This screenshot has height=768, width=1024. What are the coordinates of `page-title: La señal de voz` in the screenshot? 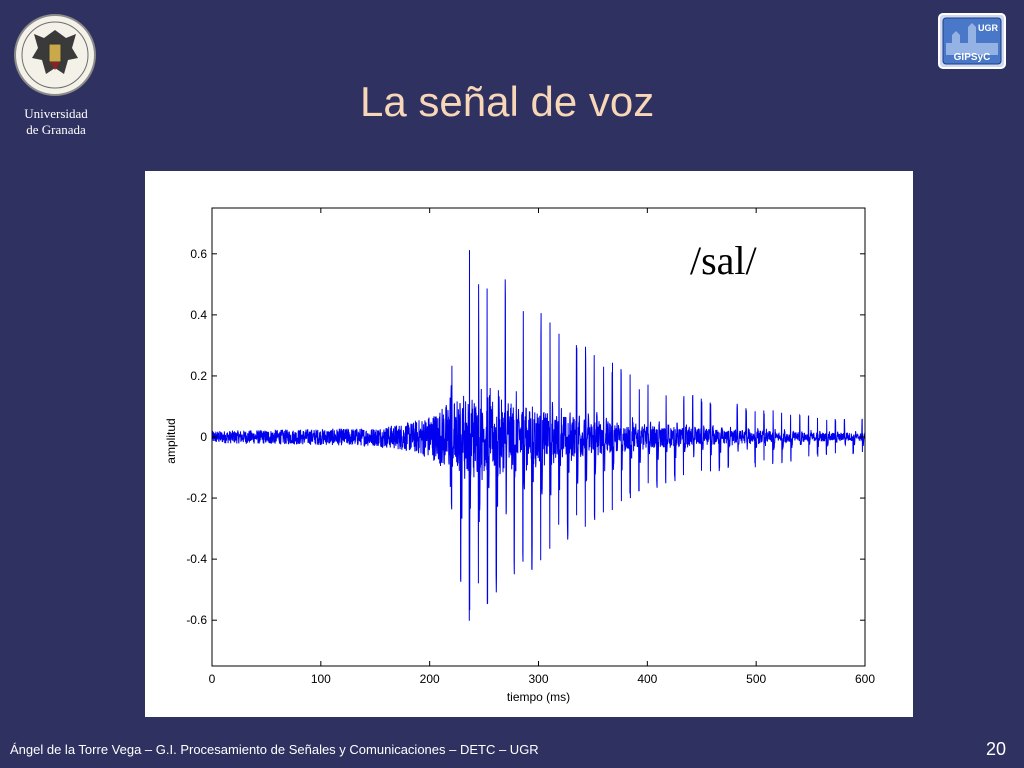 It's located at (507, 101).